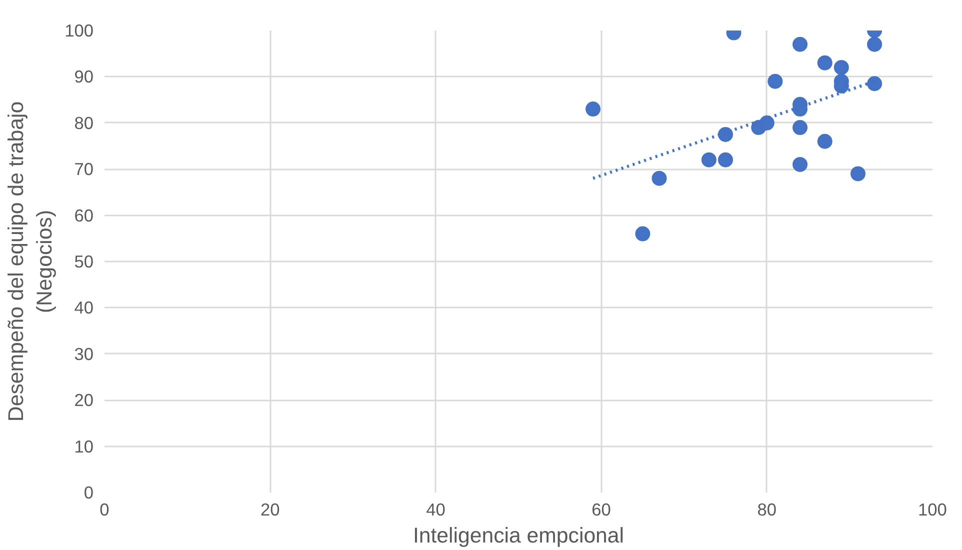 The height and width of the screenshot is (550, 962). I want to click on x-tick-label: 20, so click(270, 510).